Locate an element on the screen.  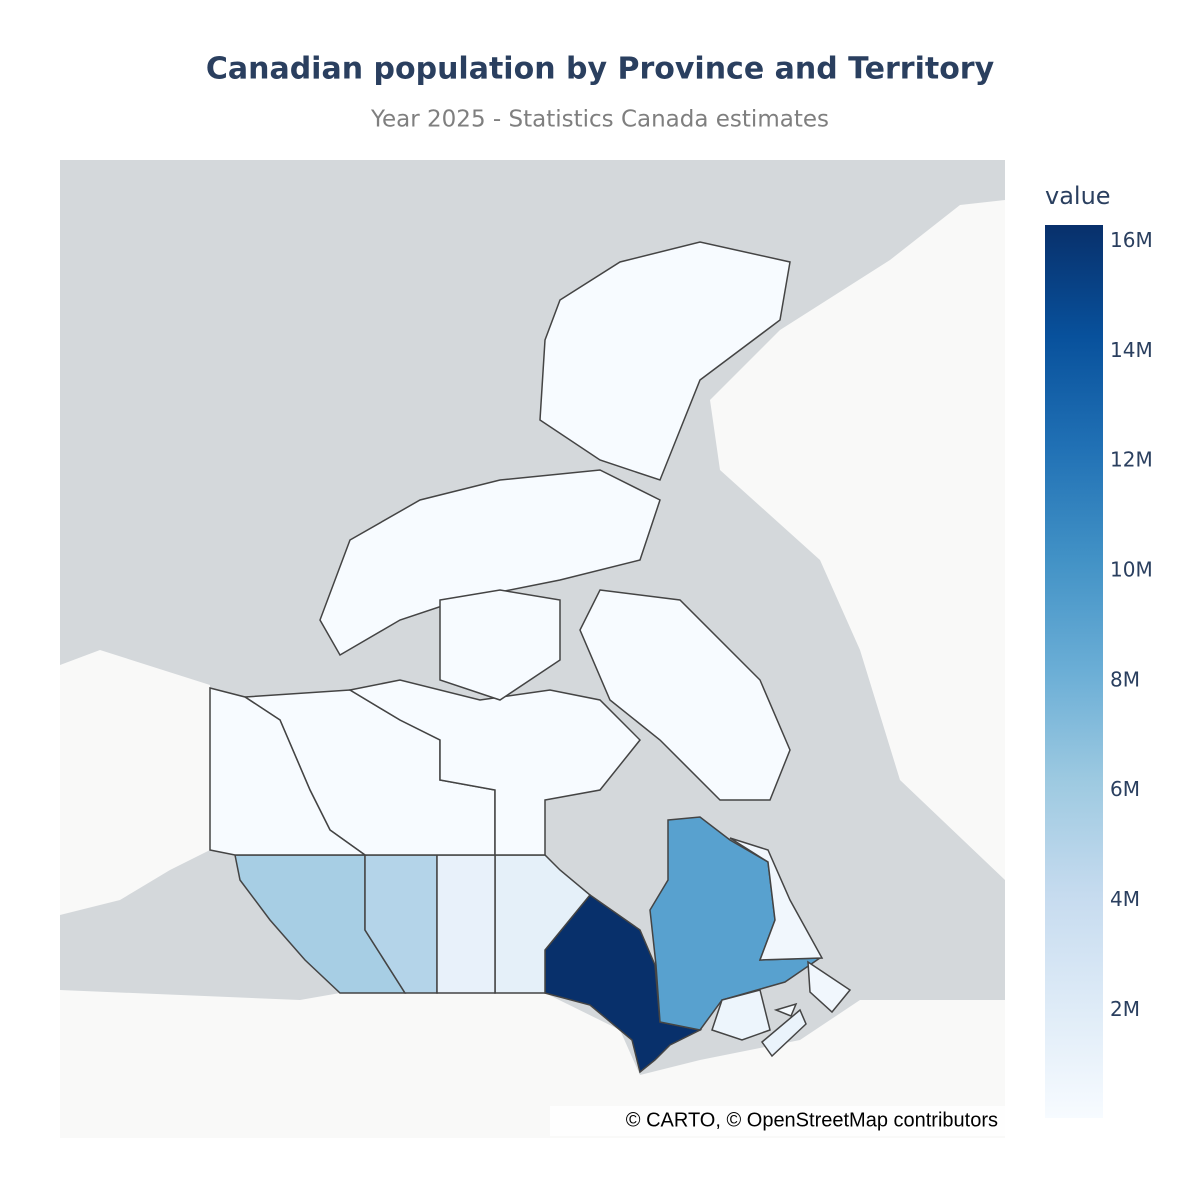
colorbar-tick-label: 10M is located at coordinates (1131, 570).